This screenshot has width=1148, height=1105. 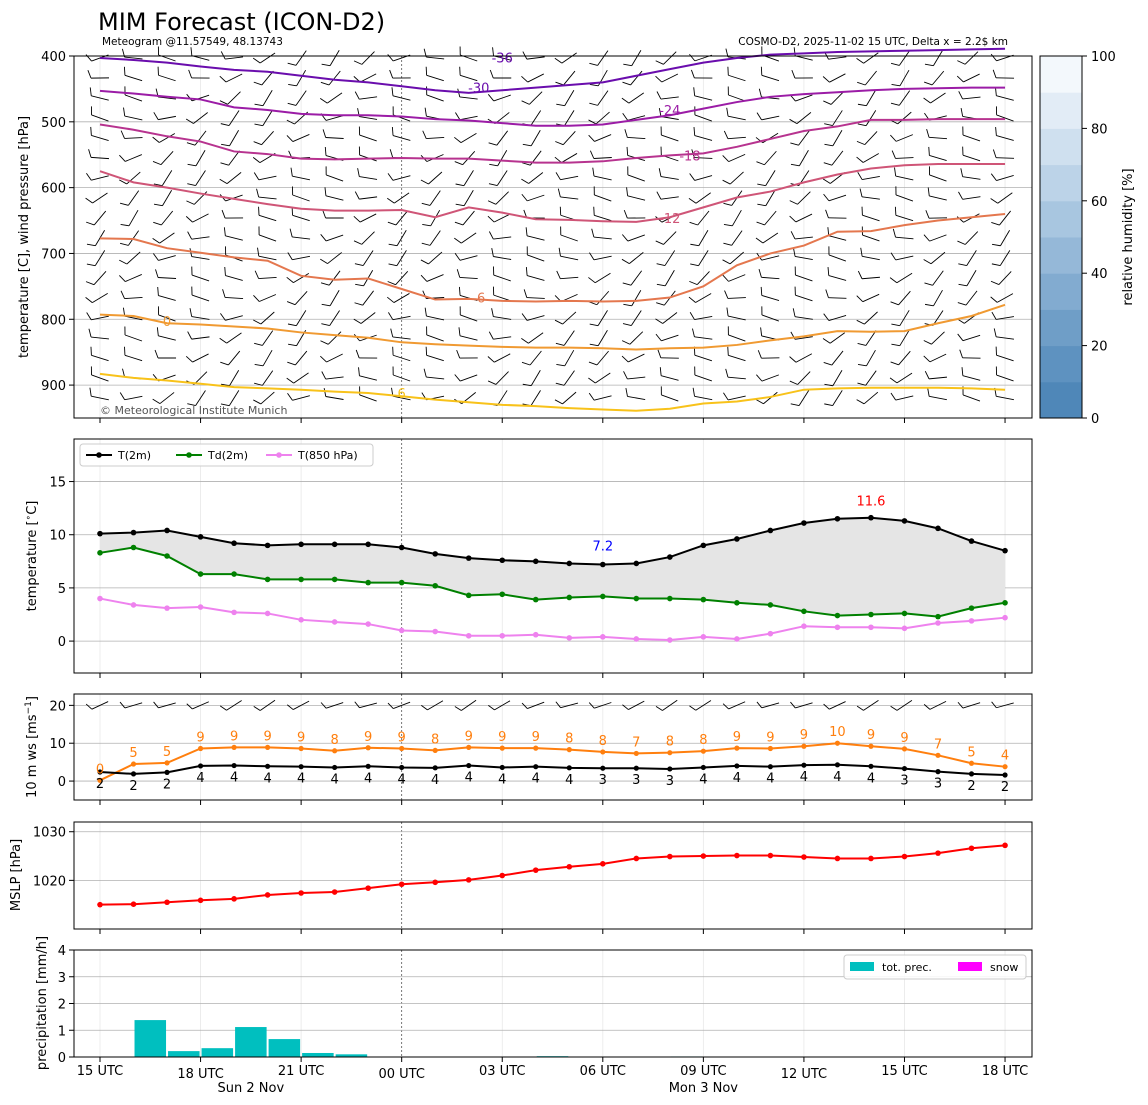 I want to click on colorbar-tick-label: 0, so click(x=1095, y=419).